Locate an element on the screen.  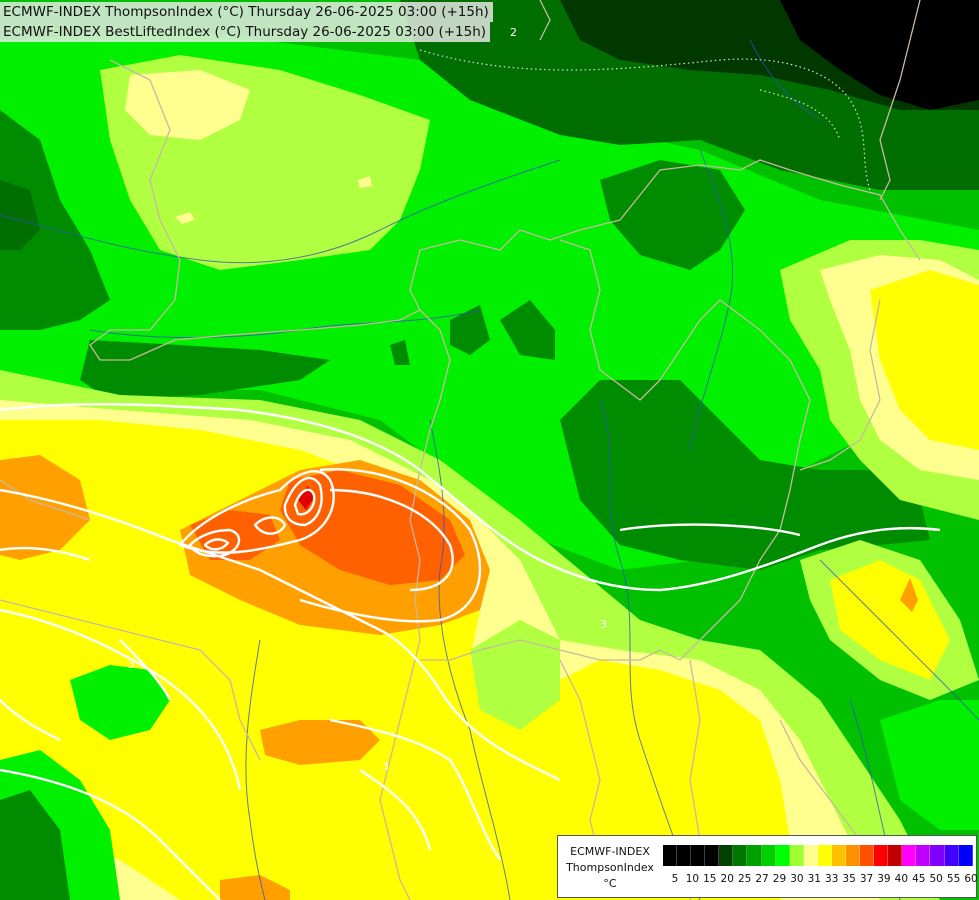
field-orange-sw-bottom is located at coordinates (255, 887).